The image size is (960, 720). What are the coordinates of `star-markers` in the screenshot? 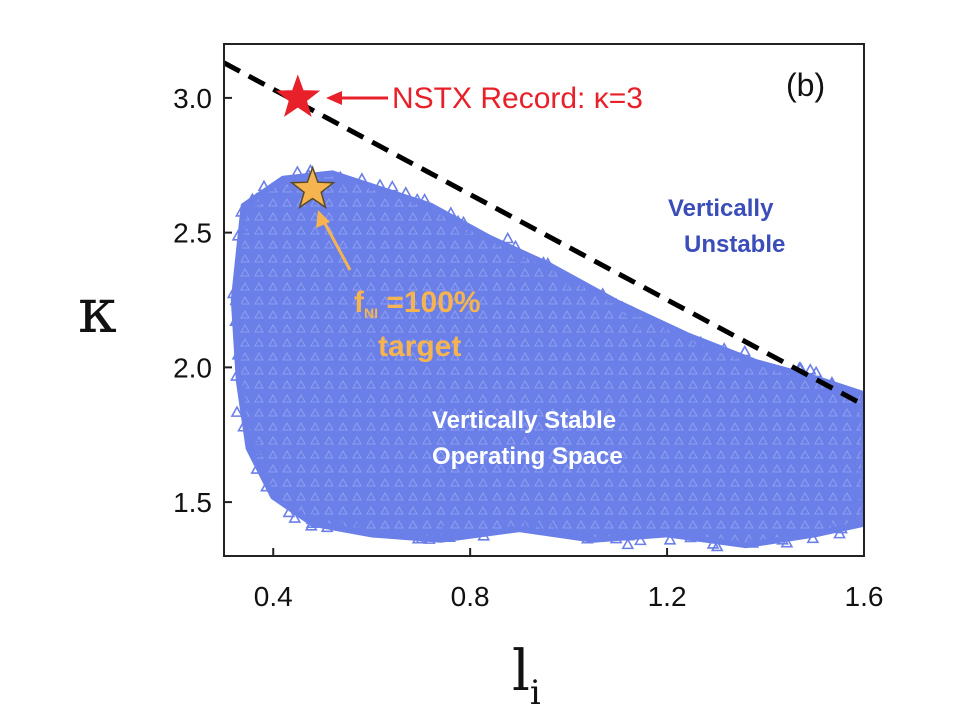 It's located at (305, 142).